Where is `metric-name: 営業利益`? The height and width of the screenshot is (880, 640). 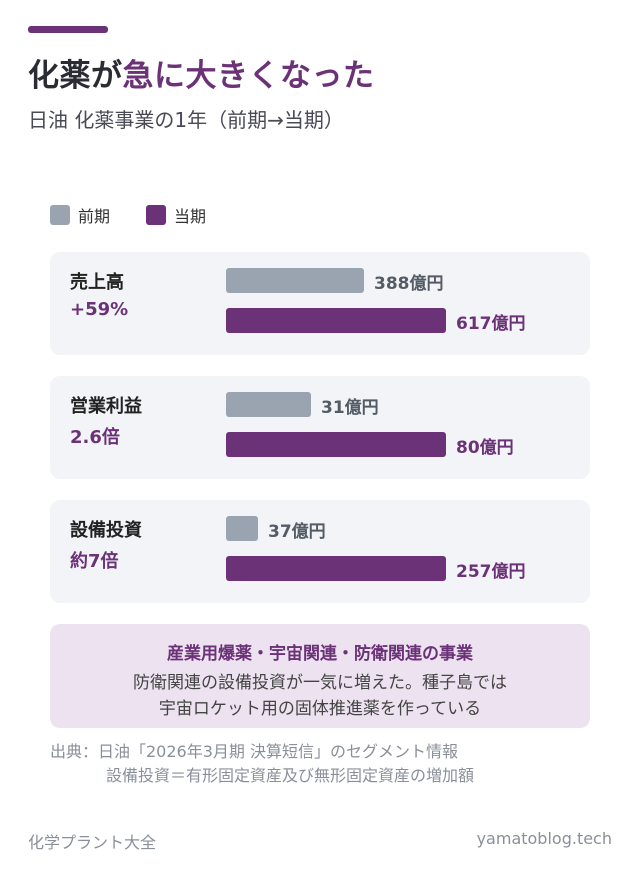
metric-name: 営業利益 is located at coordinates (106, 406).